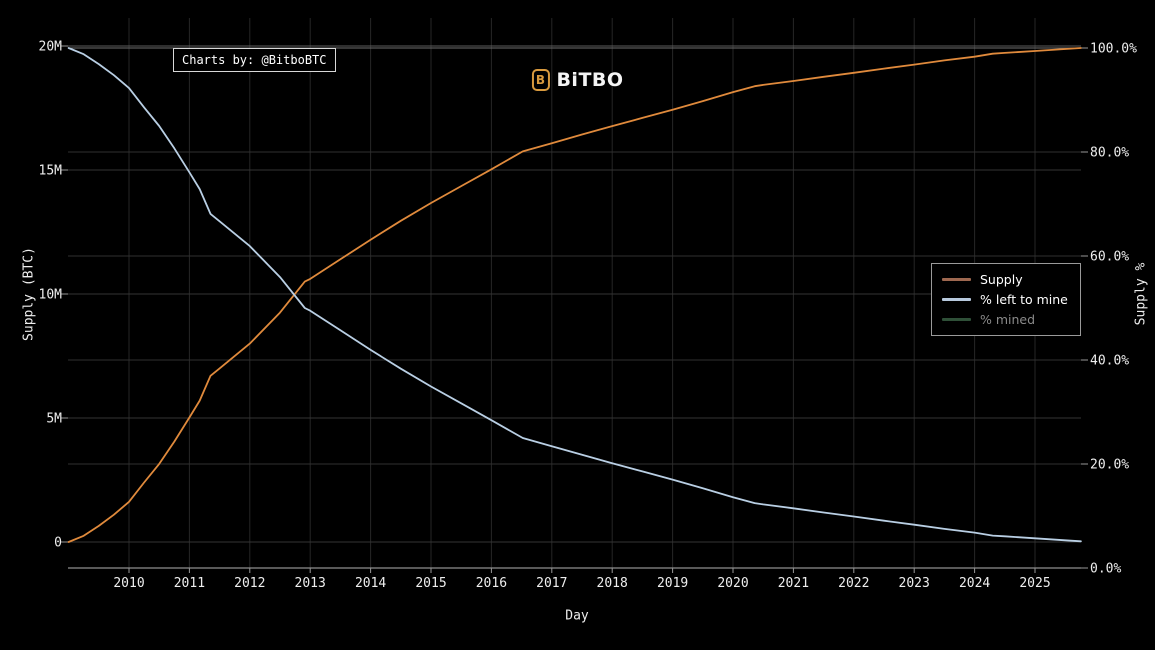 This screenshot has width=1155, height=650. What do you see at coordinates (51, 171) in the screenshot?
I see `left-axis-tick-label: 15M` at bounding box center [51, 171].